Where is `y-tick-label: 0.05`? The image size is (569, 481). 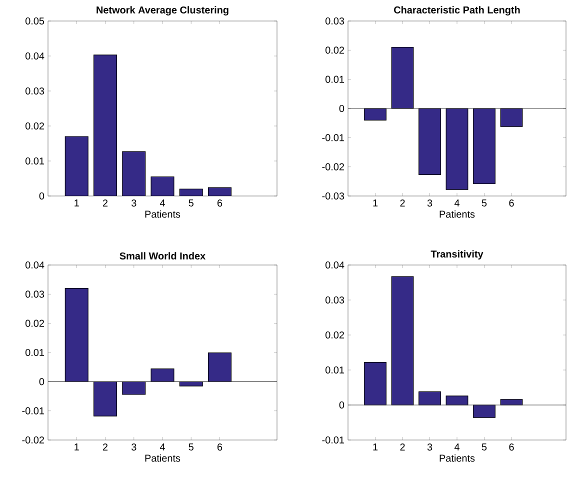 y-tick-label: 0.05 is located at coordinates (34, 21).